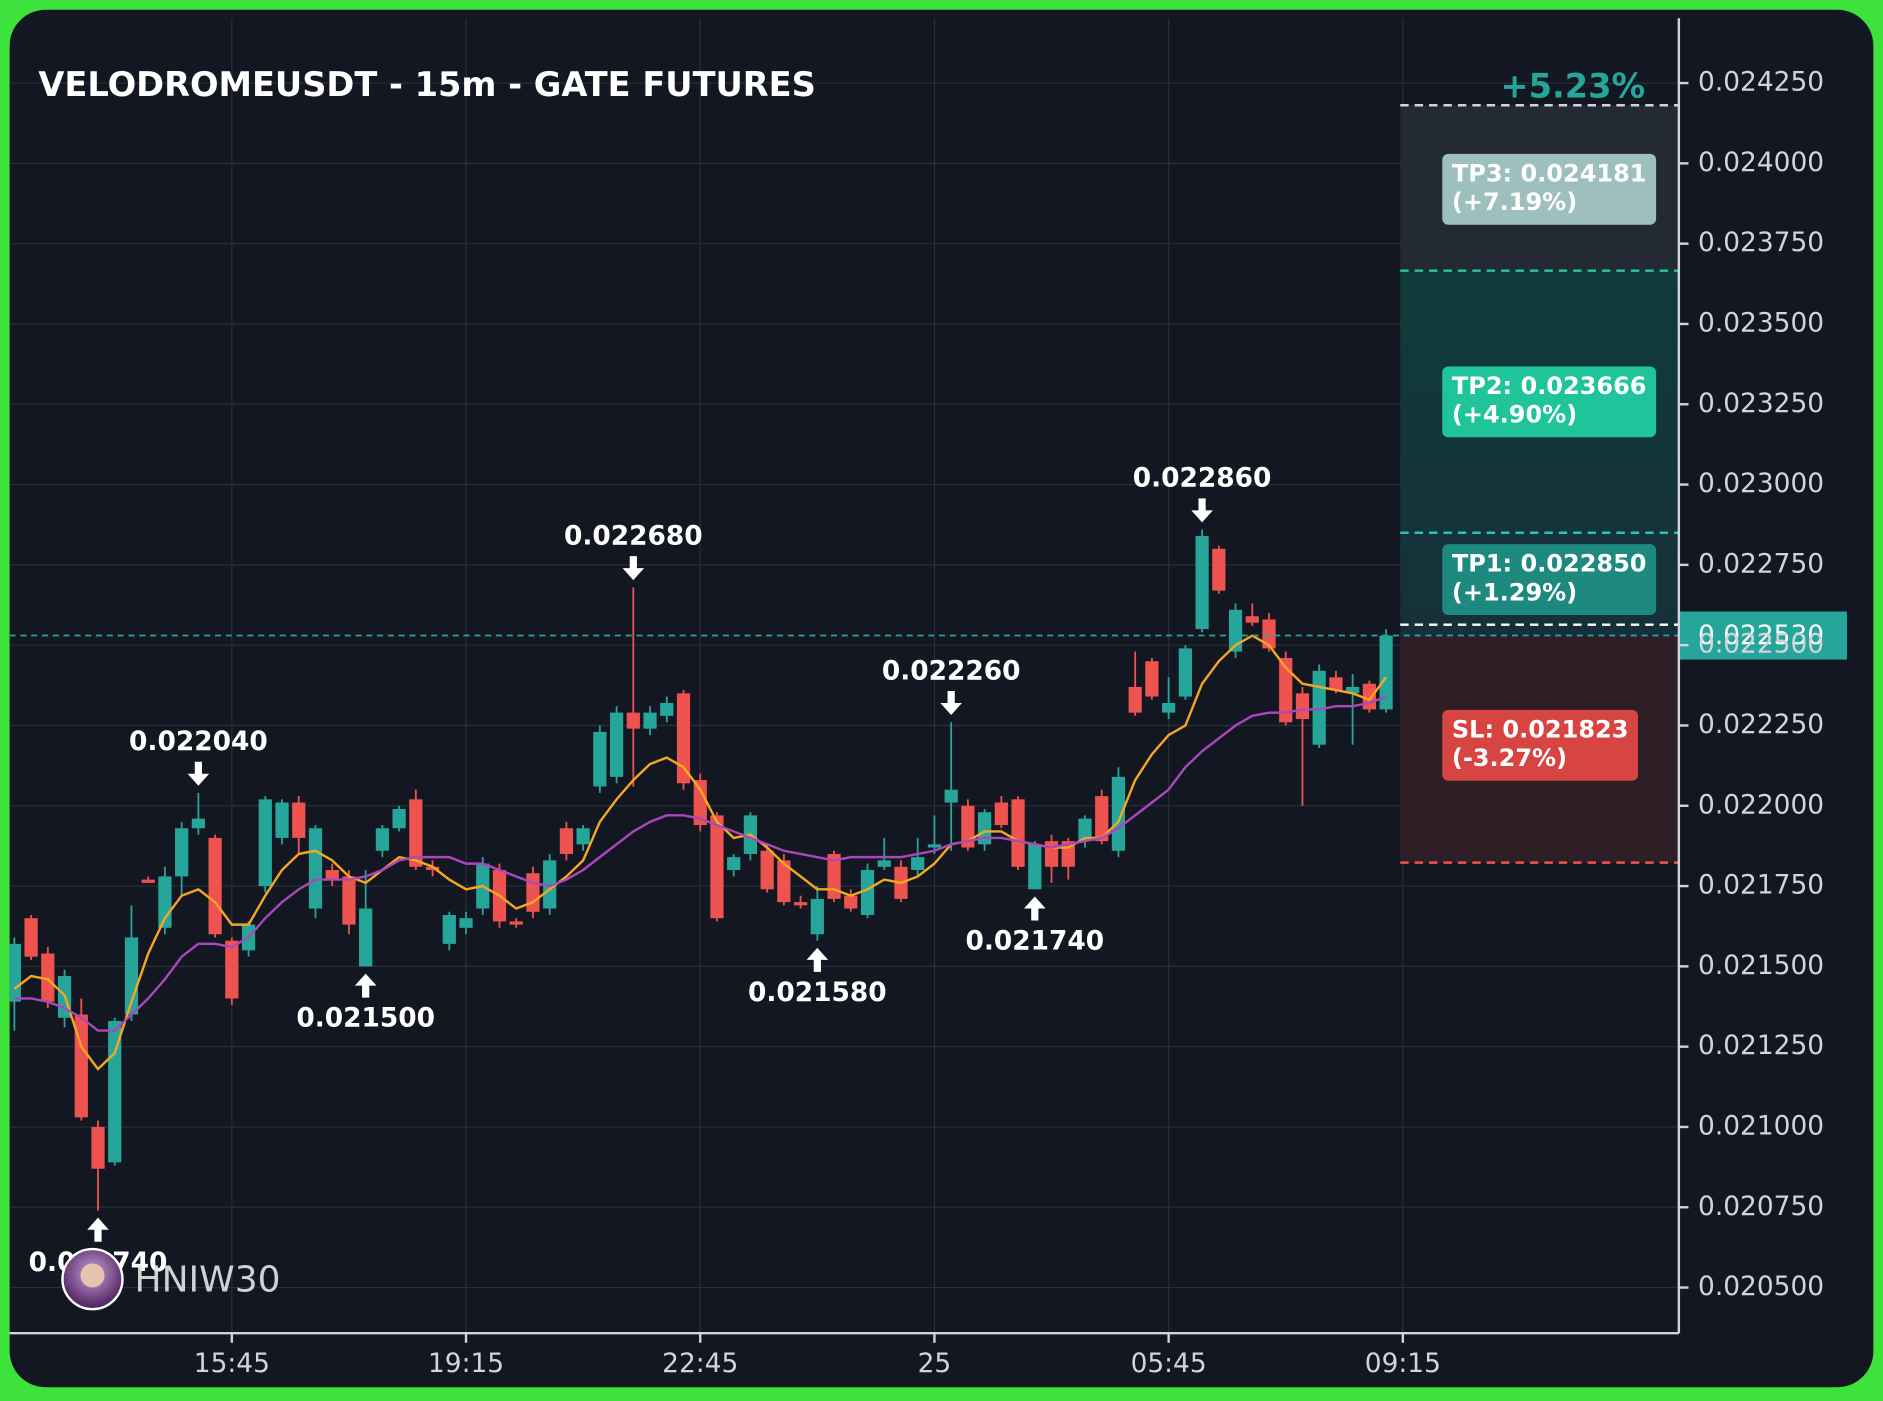 This screenshot has height=1401, width=1883. Describe the element at coordinates (1761, 804) in the screenshot. I see `y-tick-label: 0.022000` at that location.